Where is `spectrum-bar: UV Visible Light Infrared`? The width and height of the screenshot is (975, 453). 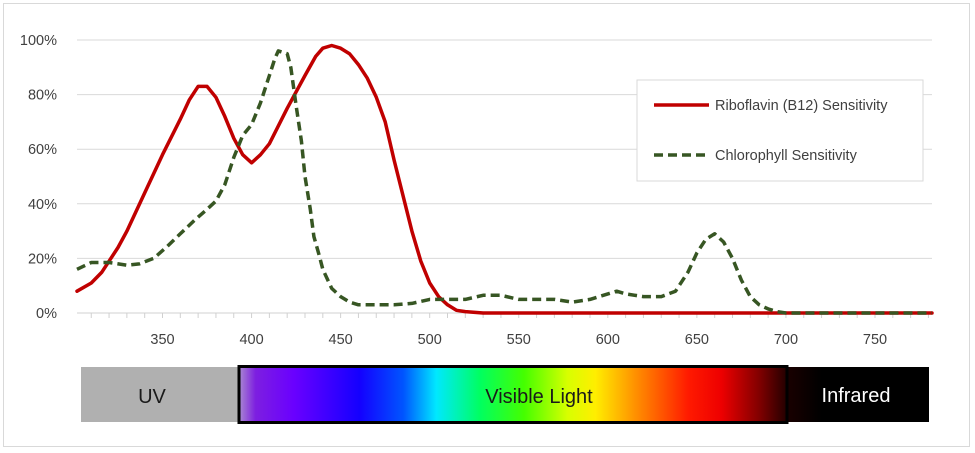
spectrum-bar: UV Visible Light Infrared is located at coordinates (505, 394).